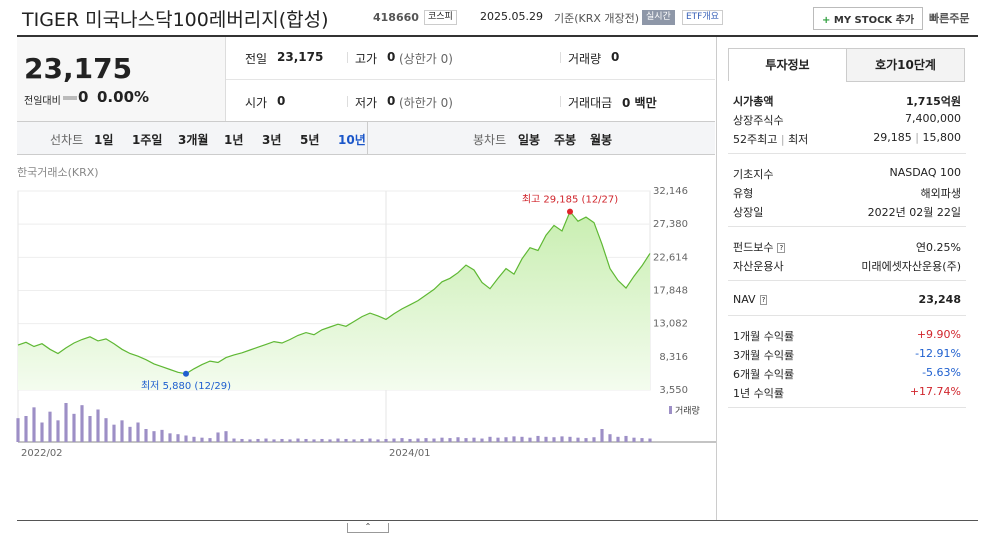 This screenshot has height=534, width=994. I want to click on info-value: 2022년 02월 22일, so click(914, 212).